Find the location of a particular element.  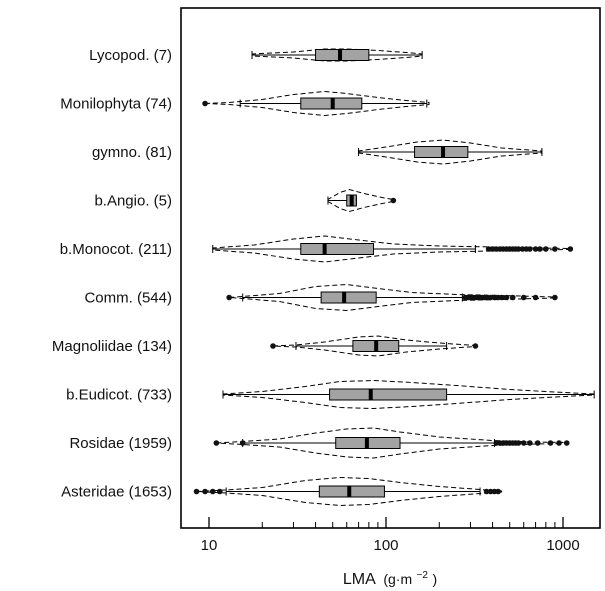

category-label: b.Monocot. (211) is located at coordinates (116, 249).